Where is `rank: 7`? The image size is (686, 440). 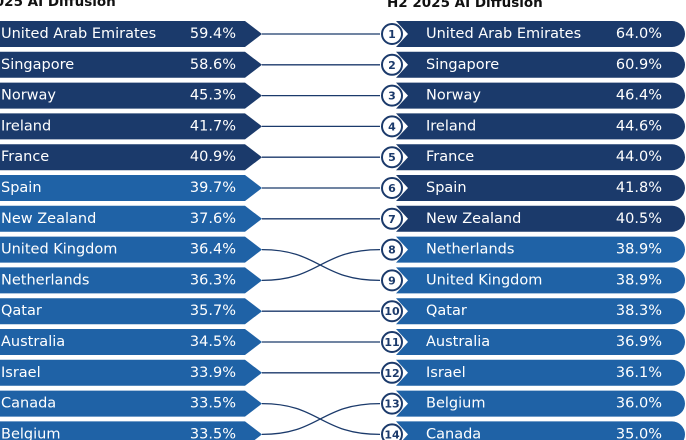 rank: 7 is located at coordinates (392, 219).